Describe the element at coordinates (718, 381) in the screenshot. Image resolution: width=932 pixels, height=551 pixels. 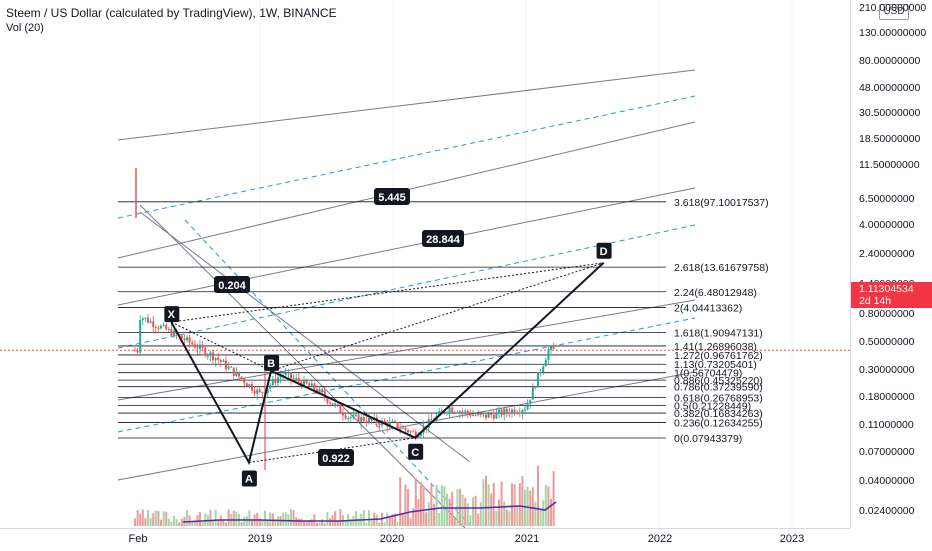
I see `fib-level-label: 0.886(0.45325220)` at that location.